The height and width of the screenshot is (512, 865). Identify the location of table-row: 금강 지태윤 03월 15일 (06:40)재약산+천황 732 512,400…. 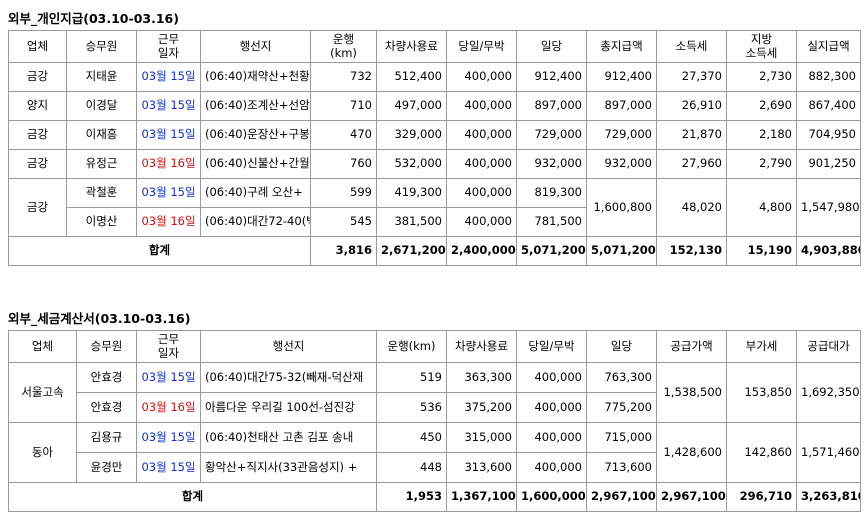
(434, 77).